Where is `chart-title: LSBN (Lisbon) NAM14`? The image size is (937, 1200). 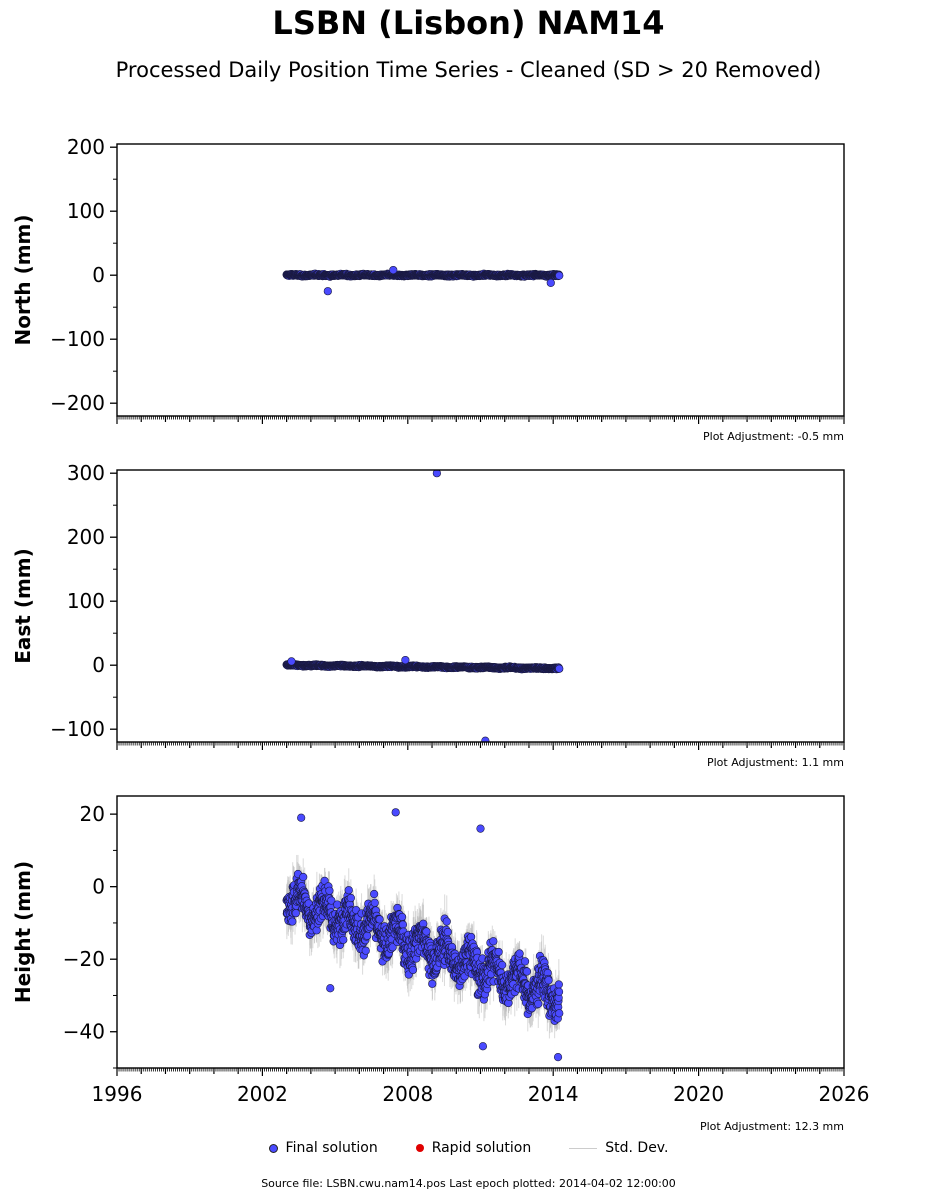 chart-title: LSBN (Lisbon) NAM14 is located at coordinates (468, 23).